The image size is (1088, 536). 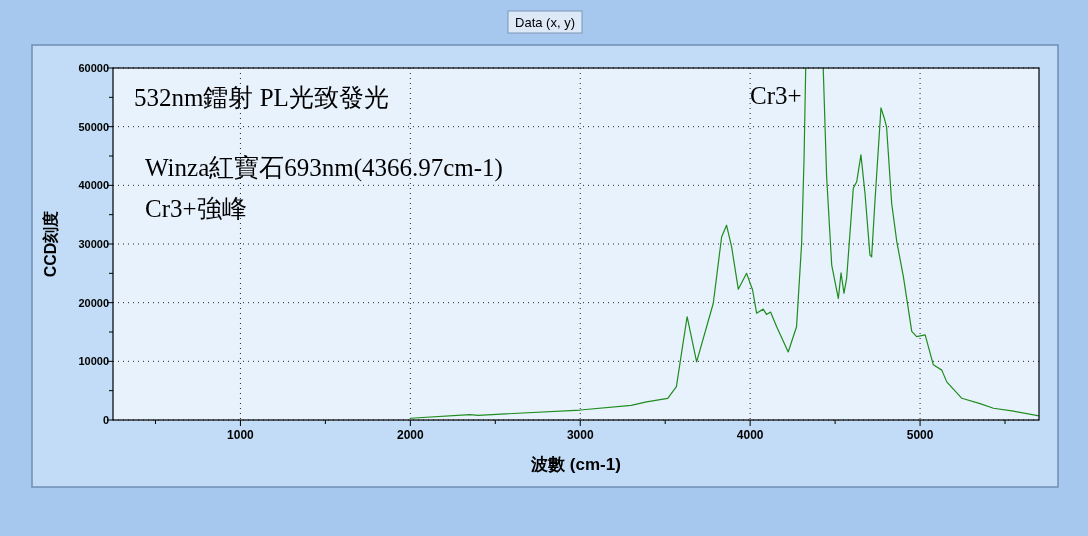 I want to click on x-tick-label: 5000, so click(x=920, y=435).